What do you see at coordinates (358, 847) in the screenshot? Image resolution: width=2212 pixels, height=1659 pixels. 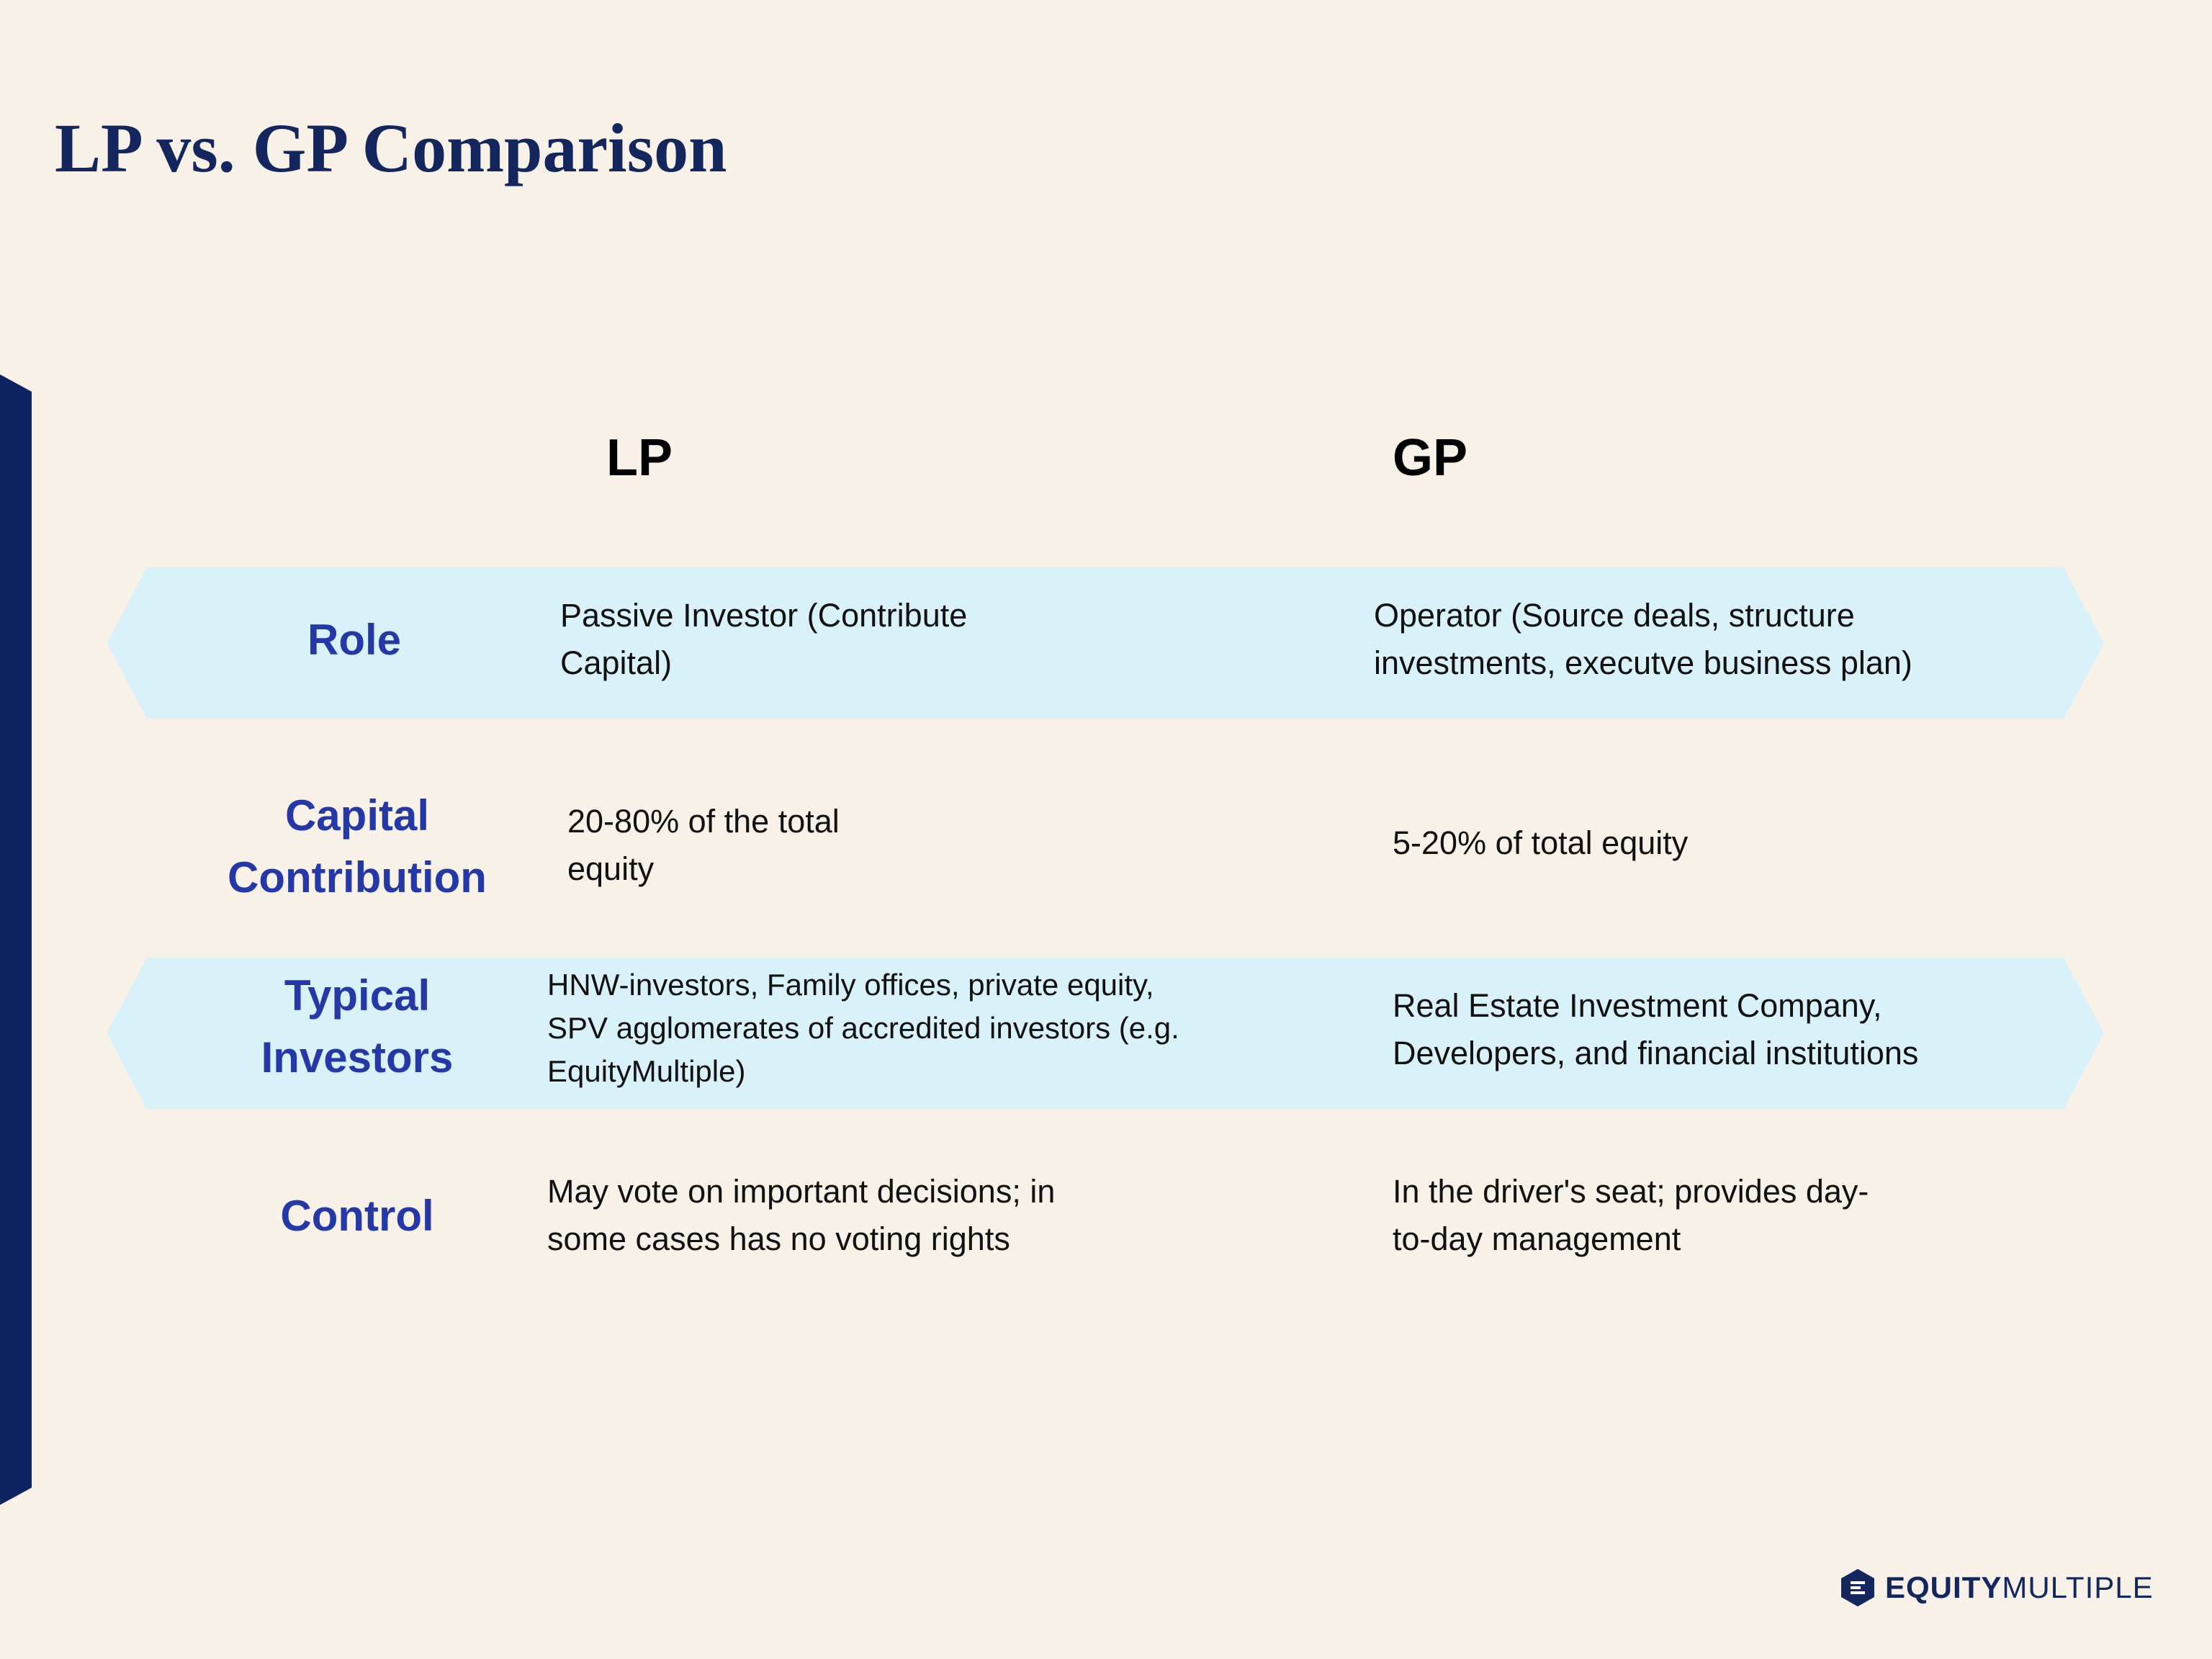 I see `row-label-capital-contribution: Capital Contribution` at bounding box center [358, 847].